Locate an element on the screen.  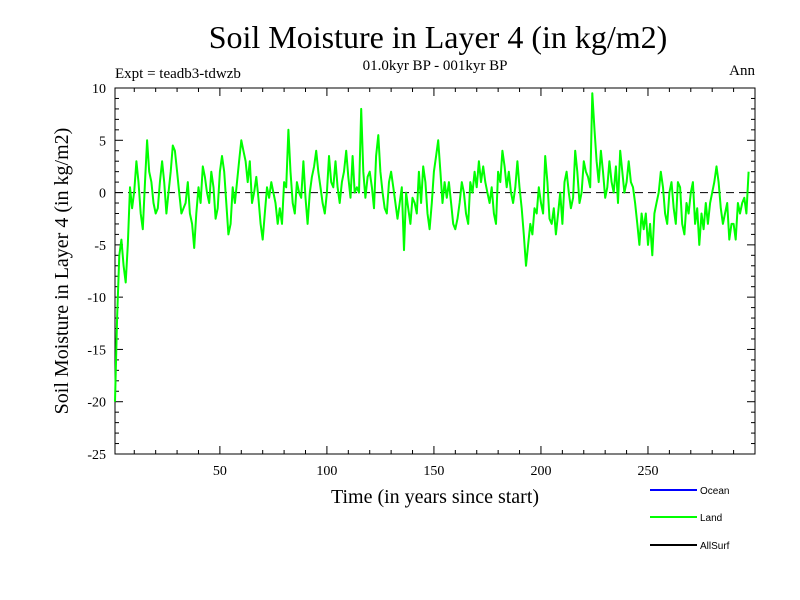
legend-item-land: Land is located at coordinates (686, 518).